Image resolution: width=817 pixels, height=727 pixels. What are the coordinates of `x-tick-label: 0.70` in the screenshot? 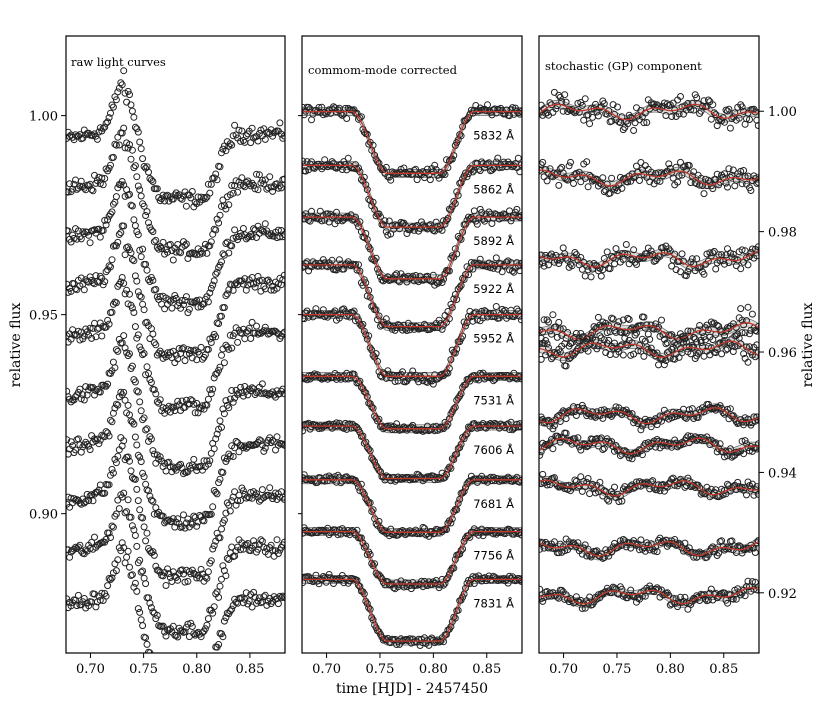 It's located at (90, 669).